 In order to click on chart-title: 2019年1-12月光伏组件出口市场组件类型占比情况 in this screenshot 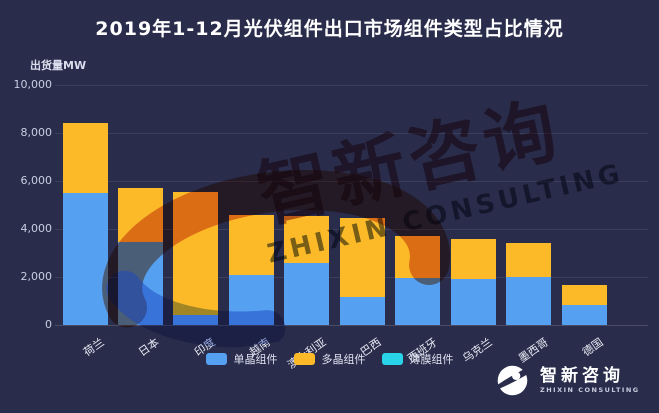, I will do `click(329, 29)`.